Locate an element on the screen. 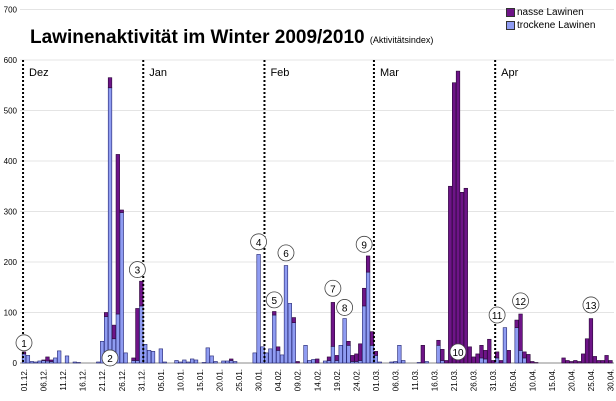  legend: nasse Lawinen trockene Lawinen is located at coordinates (550, 19).